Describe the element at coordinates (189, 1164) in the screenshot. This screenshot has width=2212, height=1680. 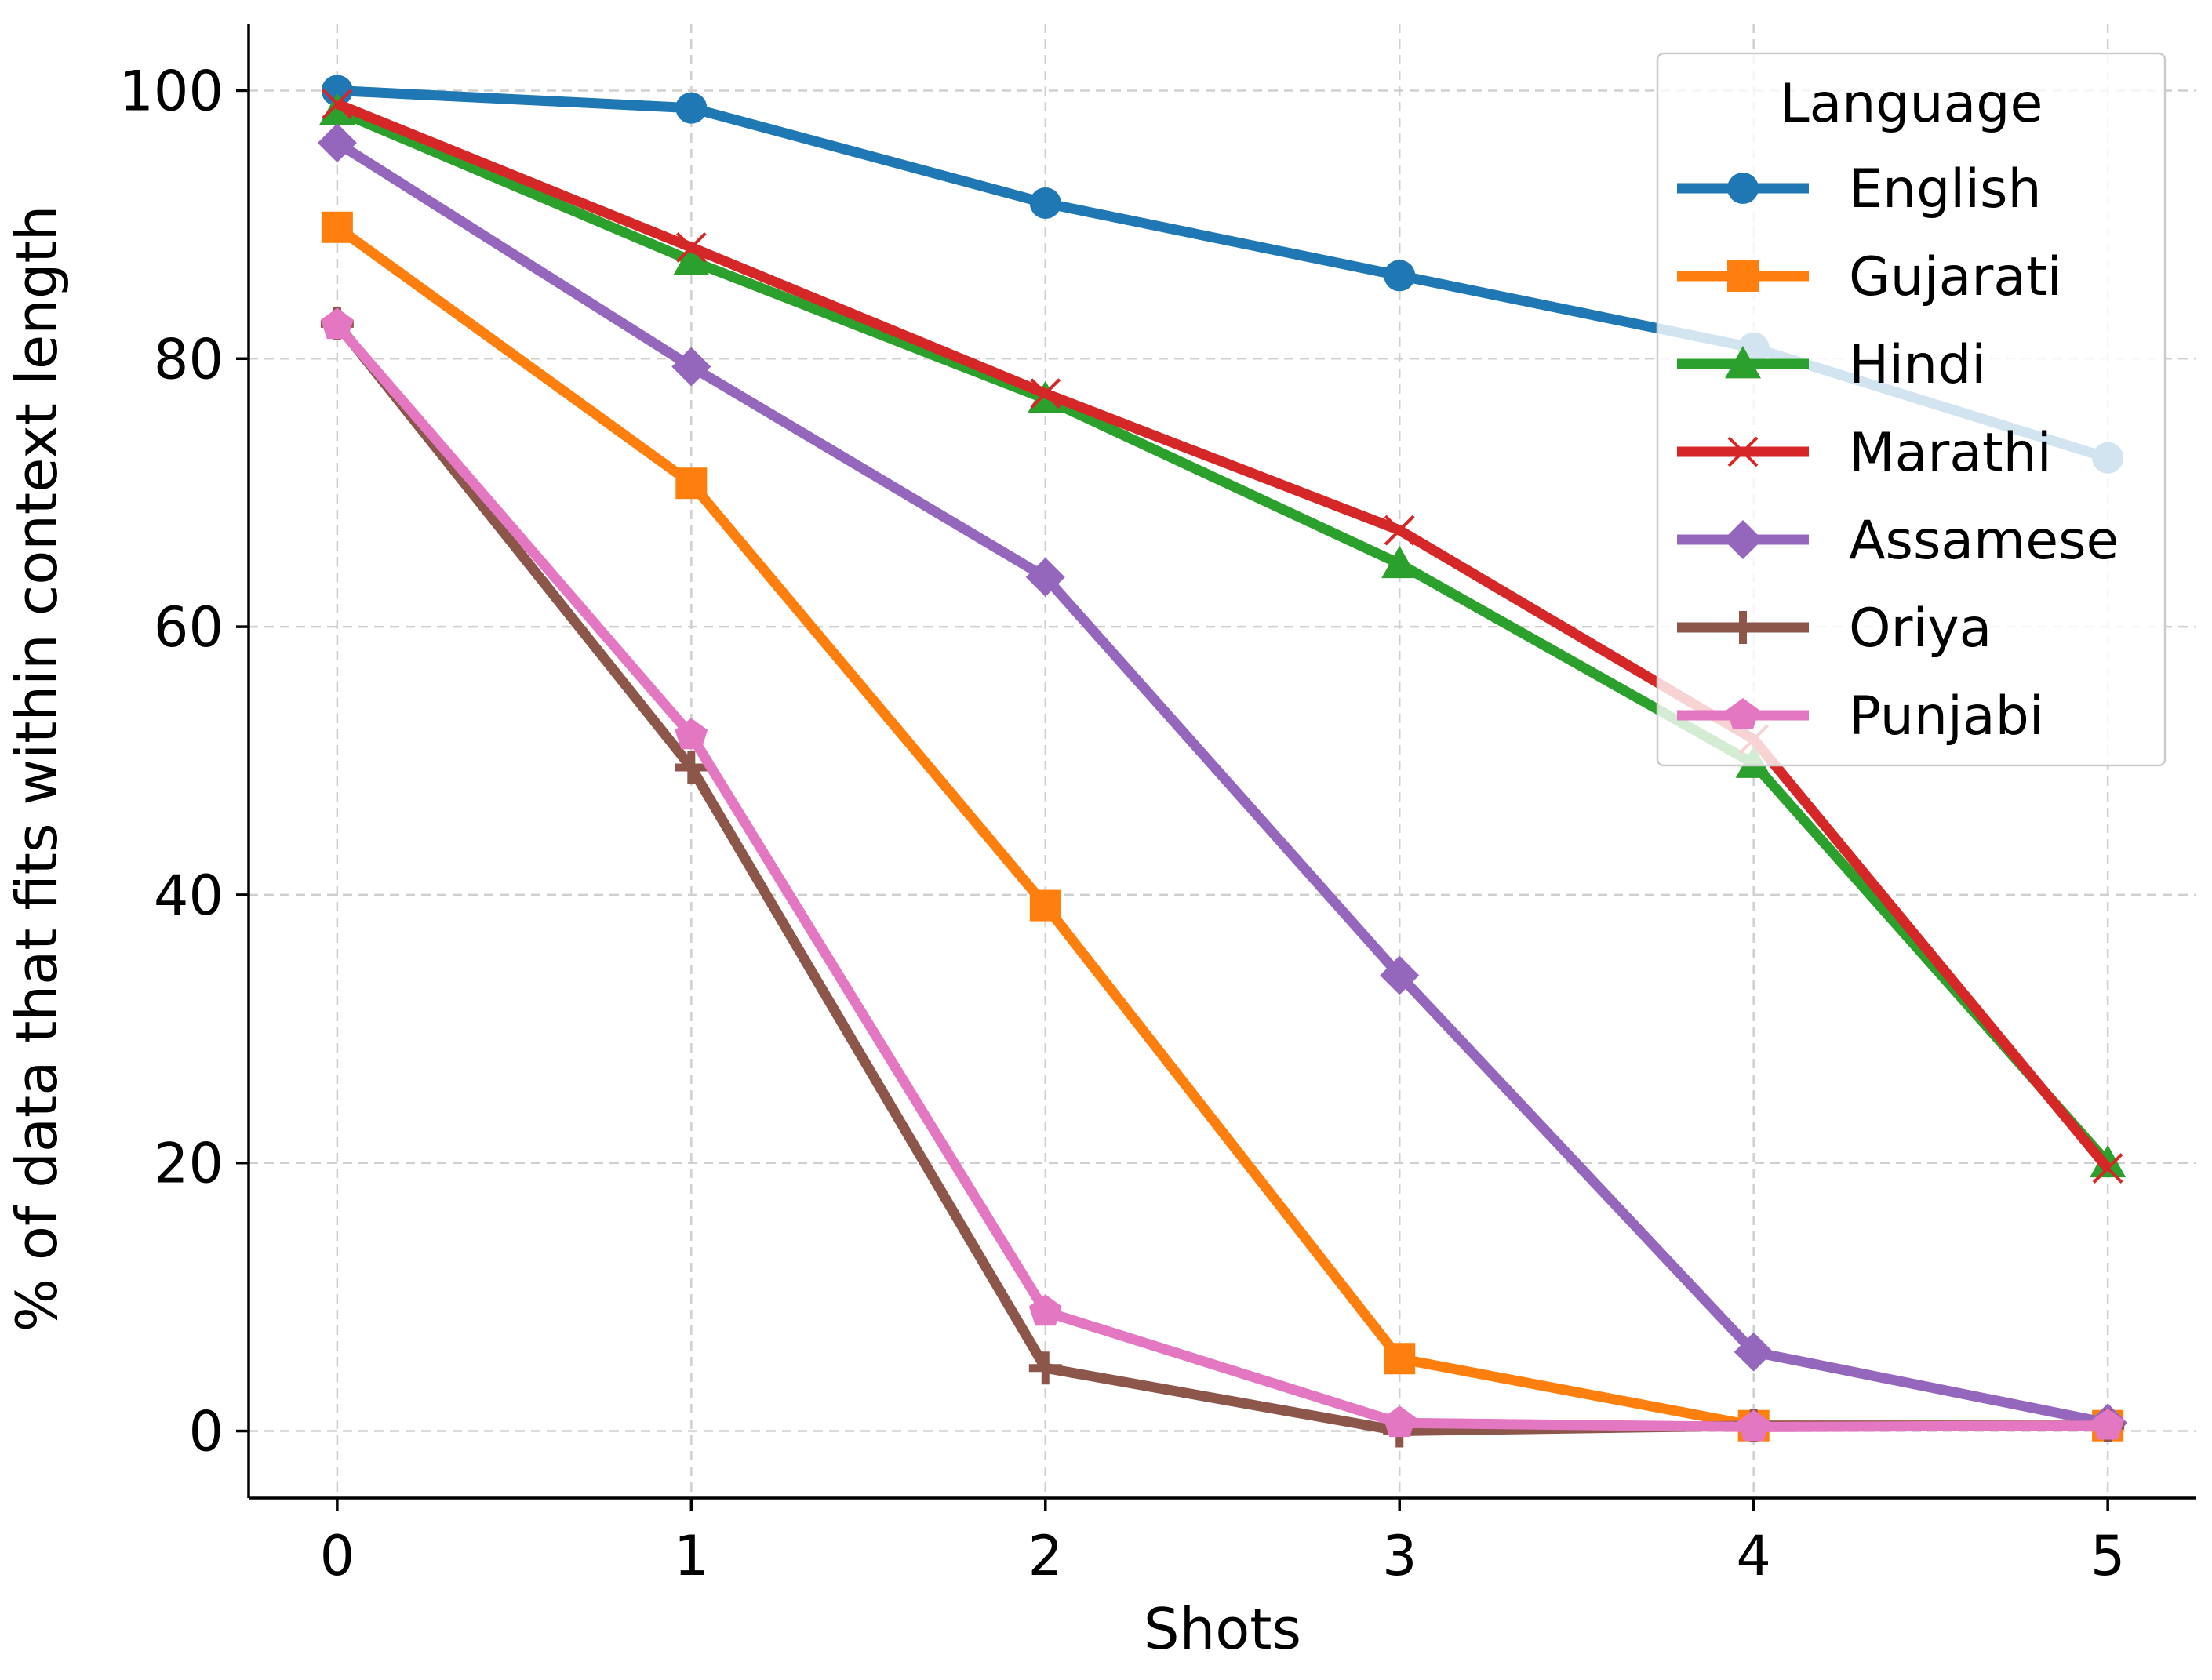
I see `y-tick-label: 20` at that location.